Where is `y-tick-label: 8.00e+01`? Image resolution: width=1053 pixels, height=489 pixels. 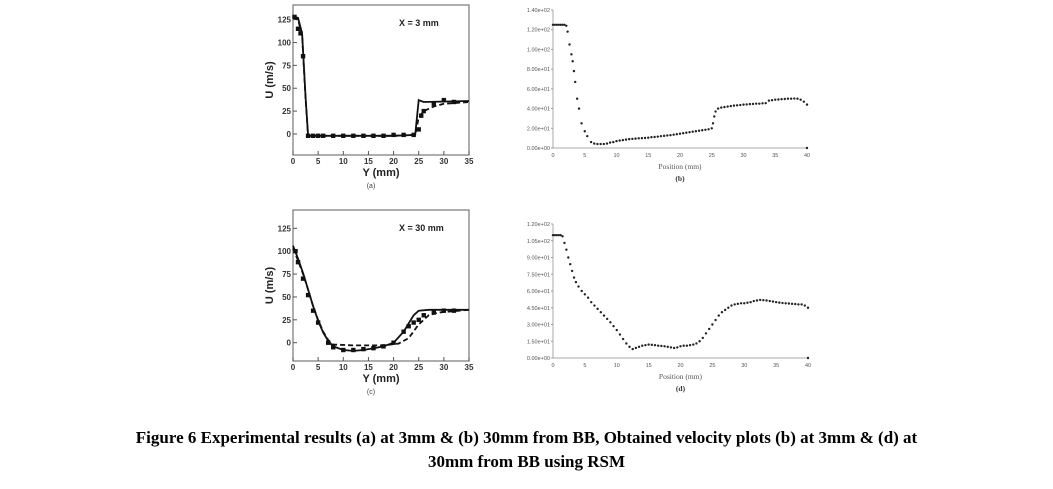
y-tick-label: 8.00e+01 is located at coordinates (538, 70).